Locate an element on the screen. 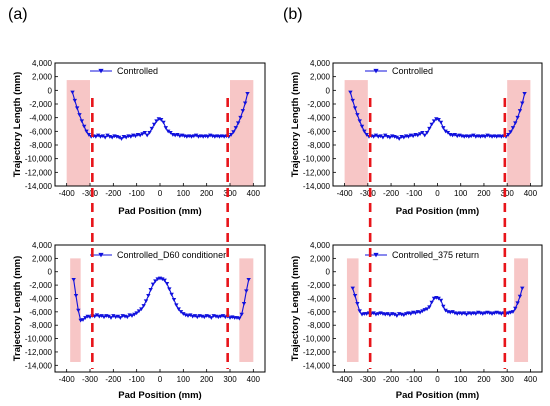  panel-label-b: (b) is located at coordinates (293, 14).